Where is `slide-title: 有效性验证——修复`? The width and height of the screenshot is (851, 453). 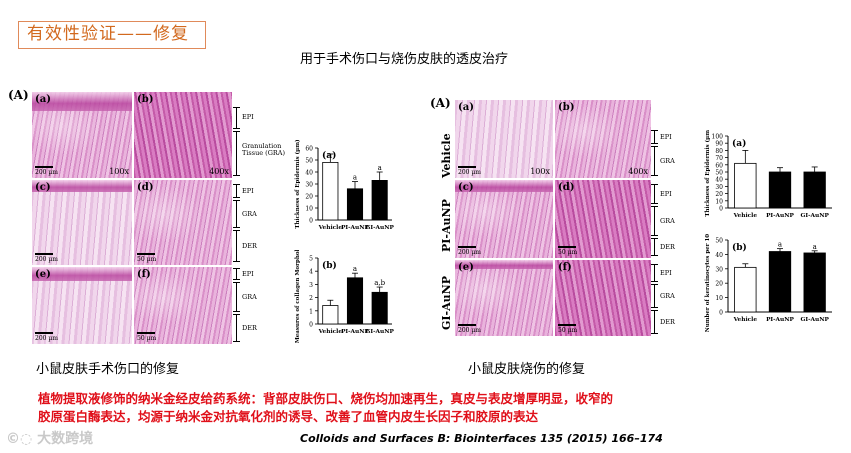 slide-title: 有效性验证——修复 is located at coordinates (112, 35).